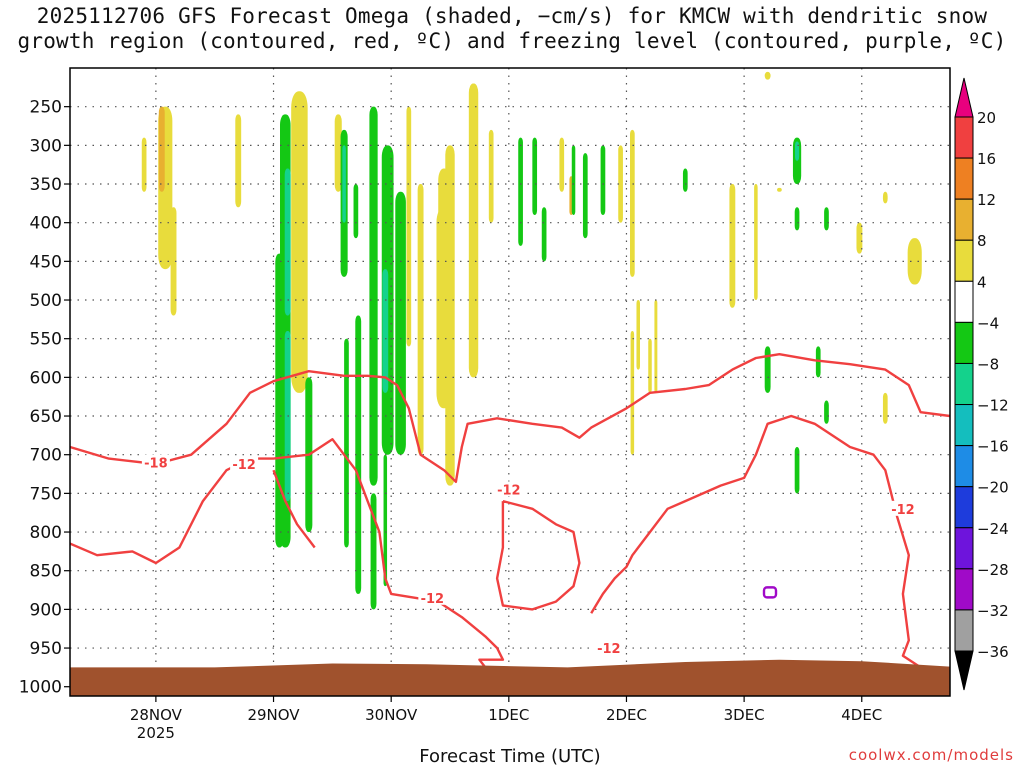  What do you see at coordinates (964, 97) in the screenshot?
I see `colorbar-top-arrow` at bounding box center [964, 97].